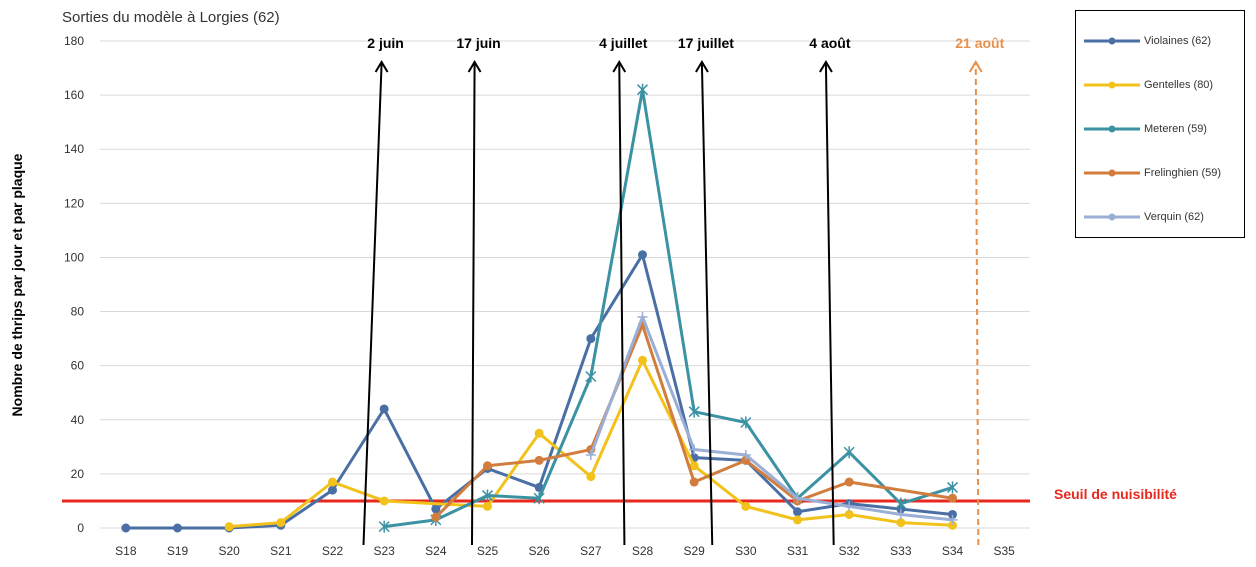 This screenshot has height=567, width=1256. Describe the element at coordinates (78, 366) in the screenshot. I see `y-tick-label: 60` at that location.